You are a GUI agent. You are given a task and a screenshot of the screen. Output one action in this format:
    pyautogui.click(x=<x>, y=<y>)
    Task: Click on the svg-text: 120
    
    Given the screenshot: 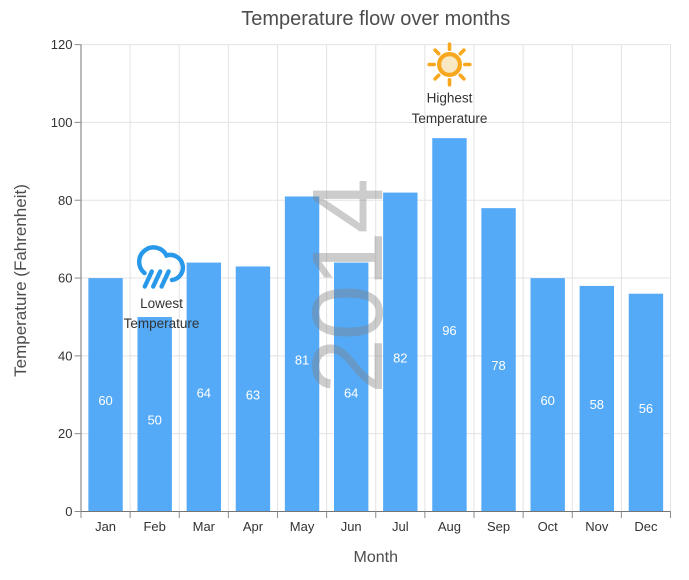 What is the action you would take?
    pyautogui.click(x=62, y=44)
    